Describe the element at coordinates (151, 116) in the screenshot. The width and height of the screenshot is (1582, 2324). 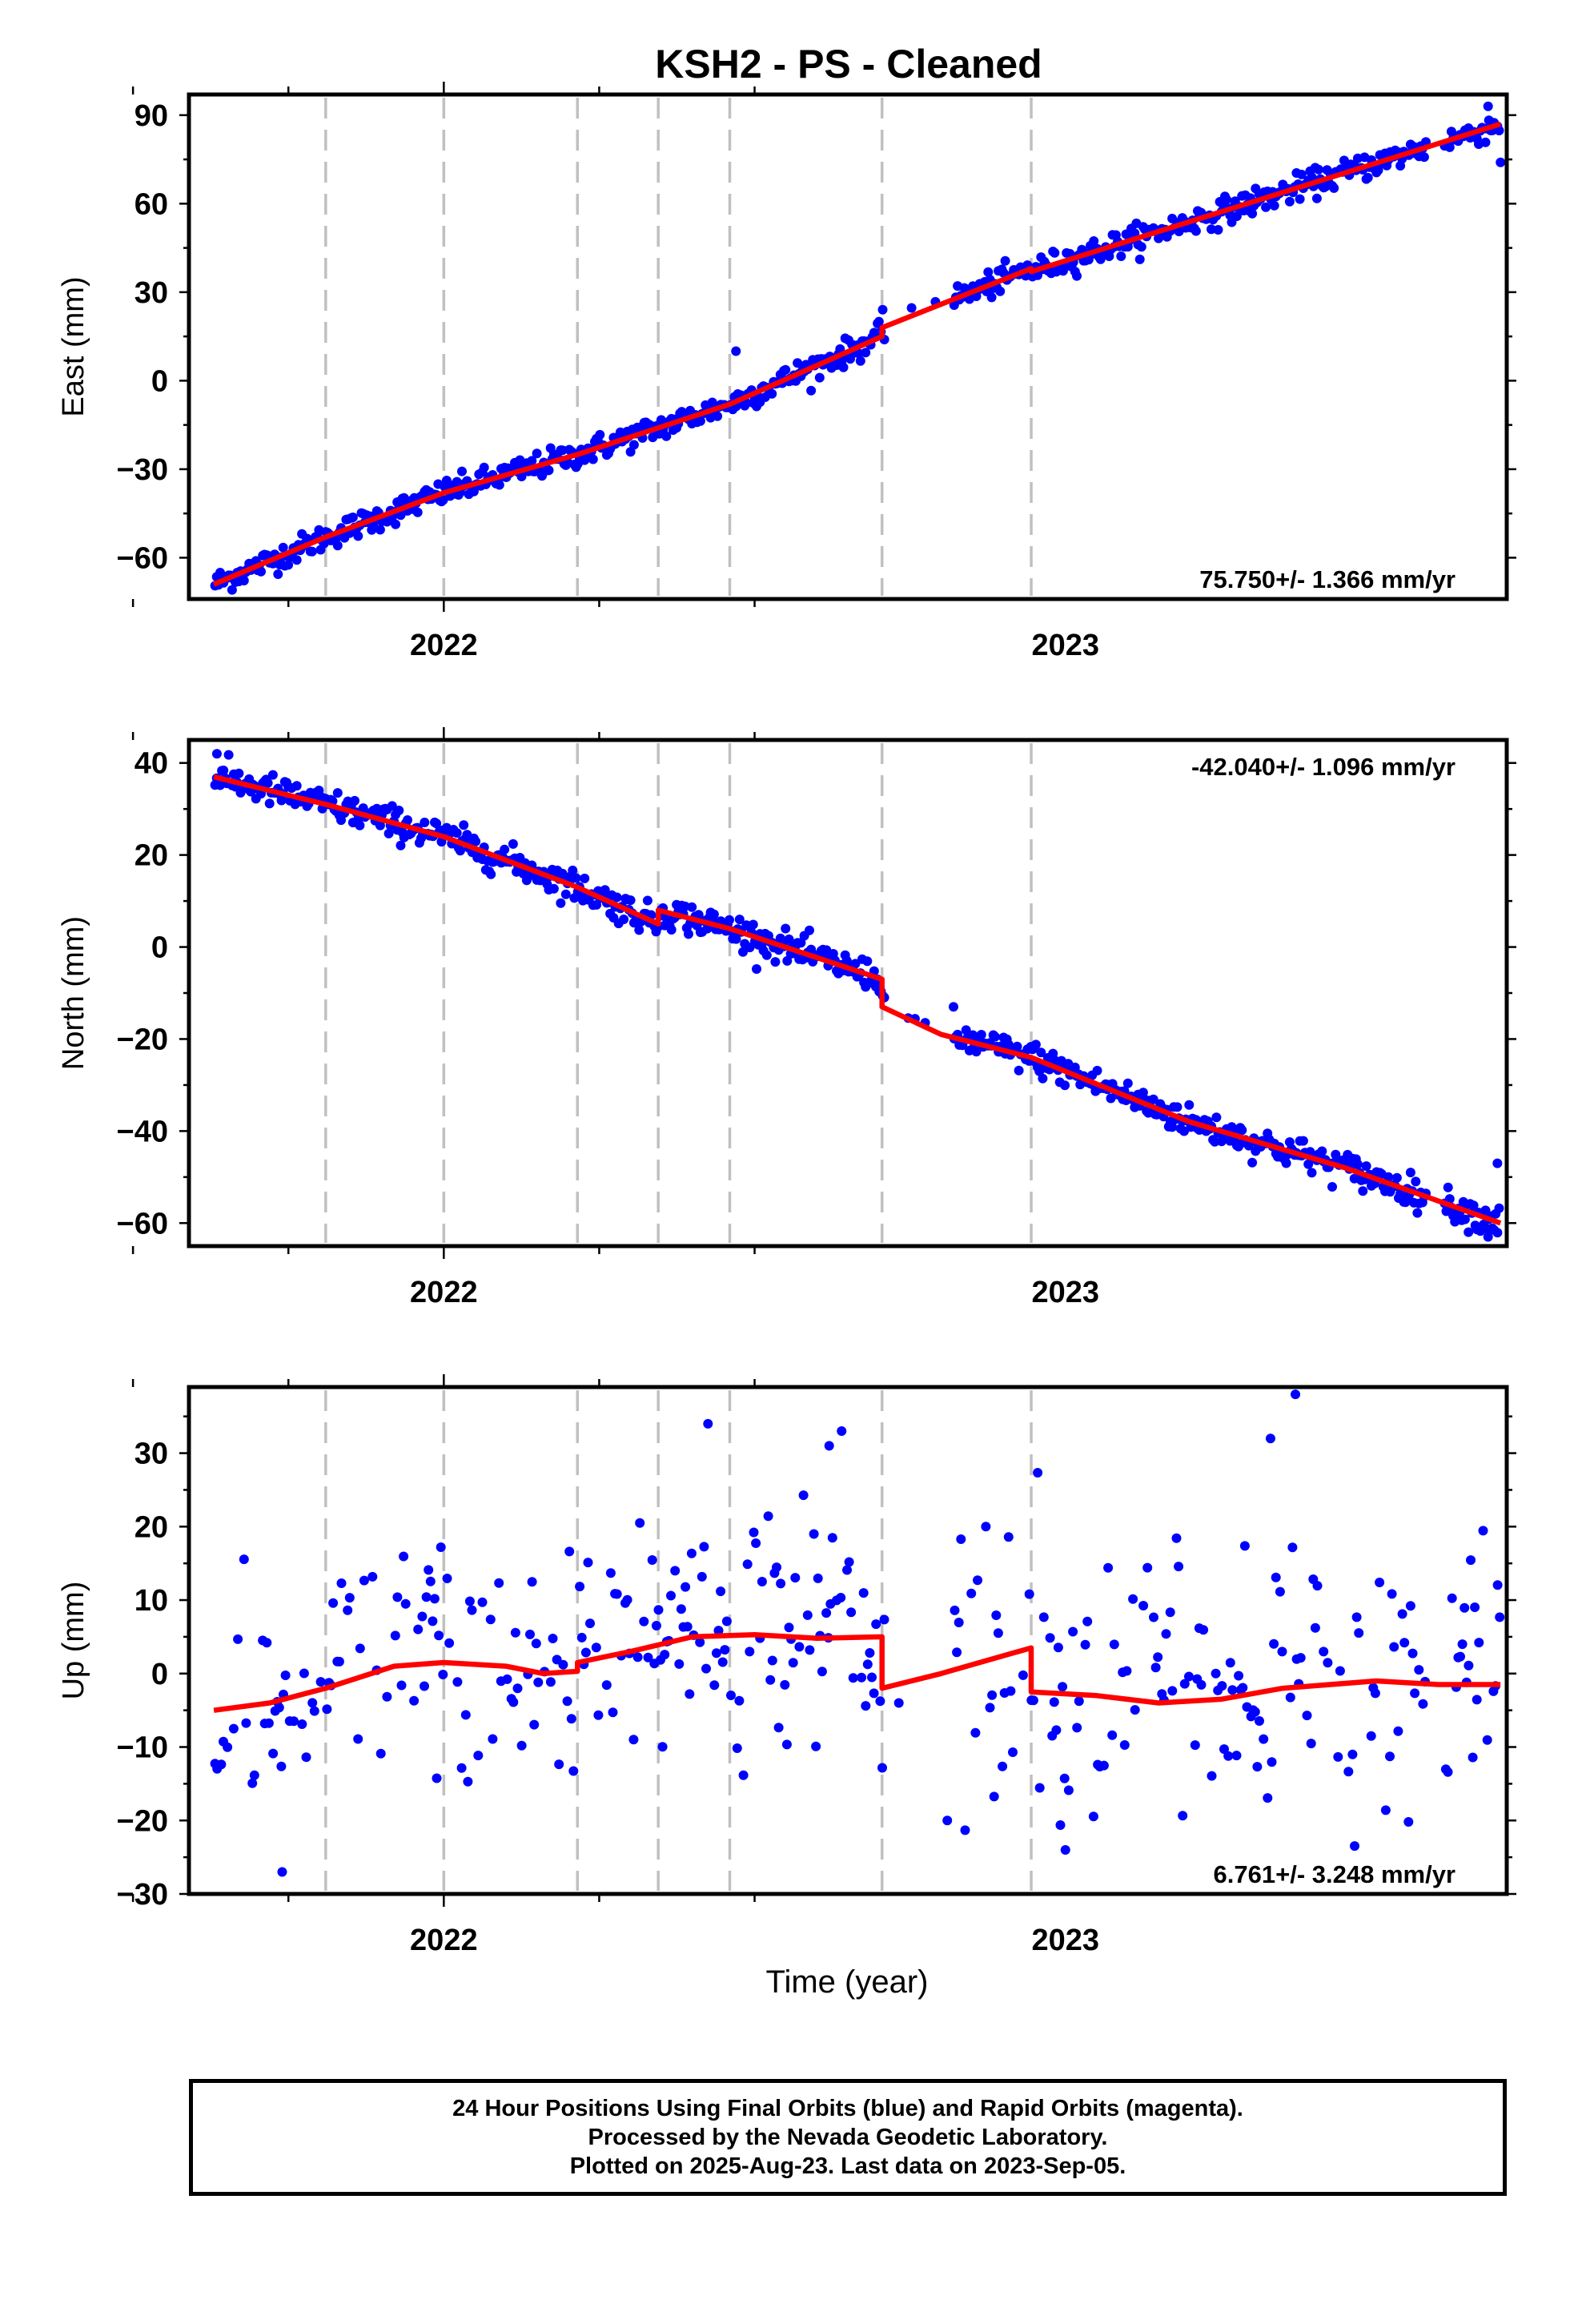
I see `y-tick-label: 90` at that location.